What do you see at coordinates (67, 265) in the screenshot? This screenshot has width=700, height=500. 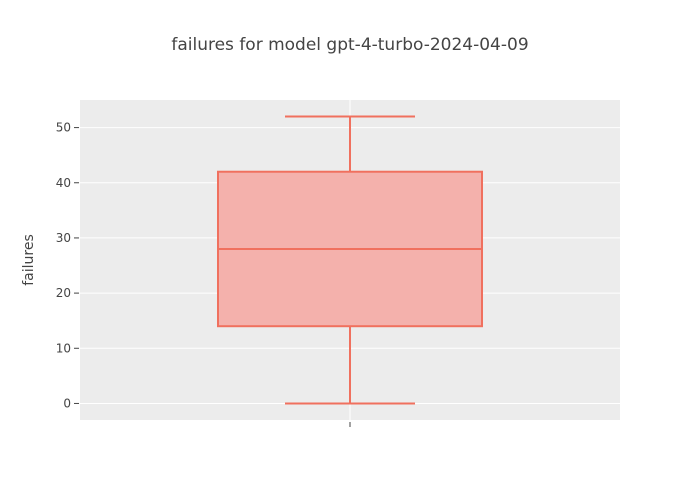 I see `y-axis-ticks: 0 10 20 30 40 50` at bounding box center [67, 265].